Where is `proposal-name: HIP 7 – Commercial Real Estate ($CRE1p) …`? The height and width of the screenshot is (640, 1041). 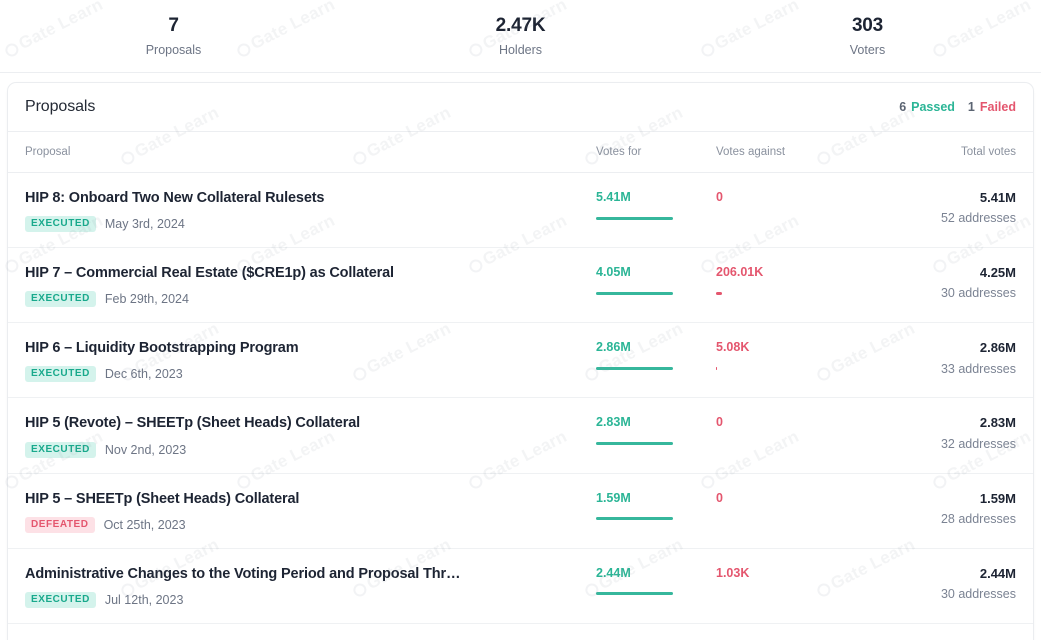
proposal-name: HIP 7 – Commercial Real Estate ($CRE1p) … is located at coordinates (209, 273).